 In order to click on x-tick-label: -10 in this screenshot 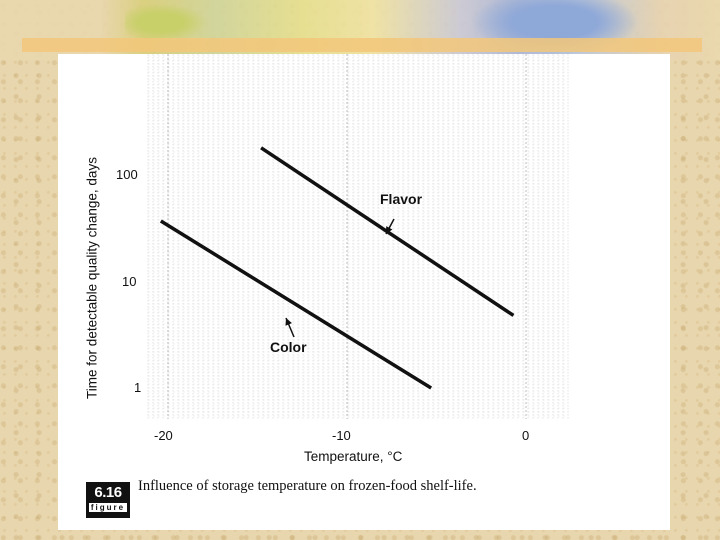, I will do `click(341, 435)`.